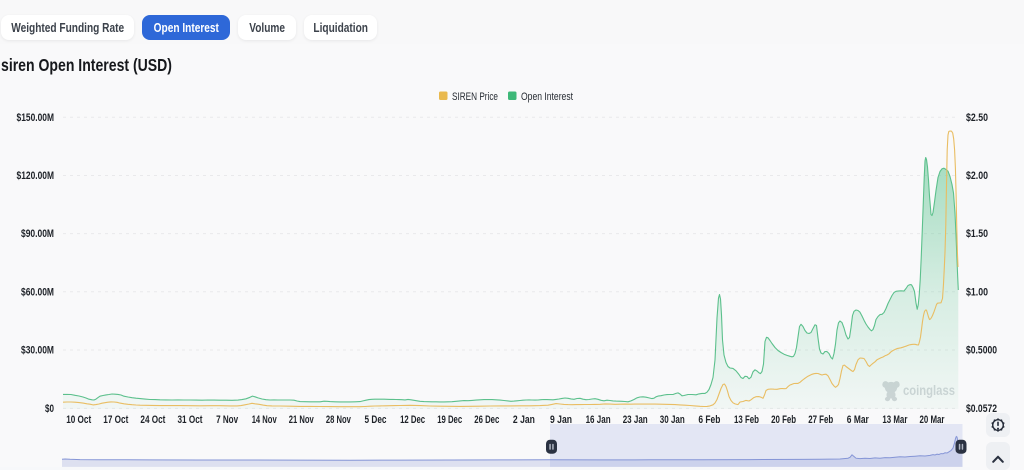 The width and height of the screenshot is (1024, 470). I want to click on svg-text: $90.00M, so click(37, 234).